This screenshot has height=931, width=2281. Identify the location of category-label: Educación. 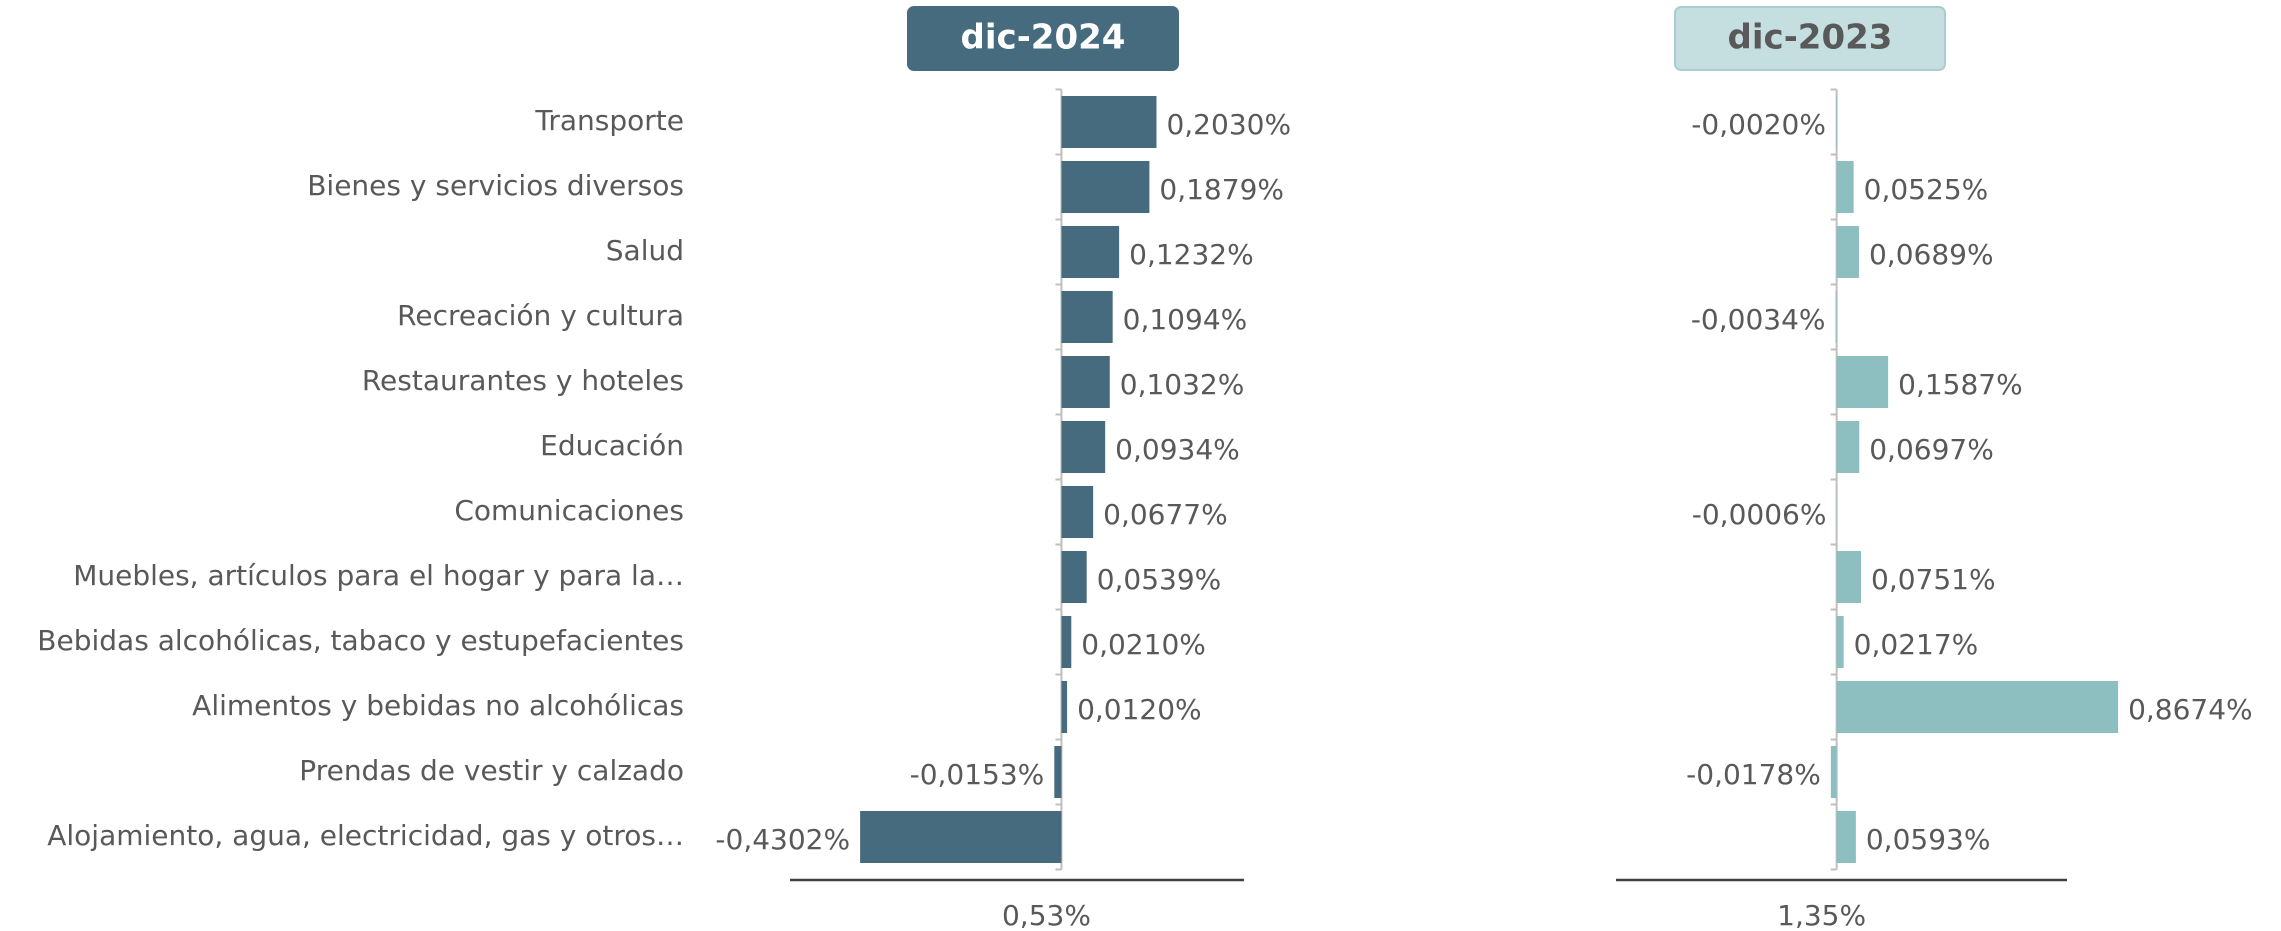
(612, 445).